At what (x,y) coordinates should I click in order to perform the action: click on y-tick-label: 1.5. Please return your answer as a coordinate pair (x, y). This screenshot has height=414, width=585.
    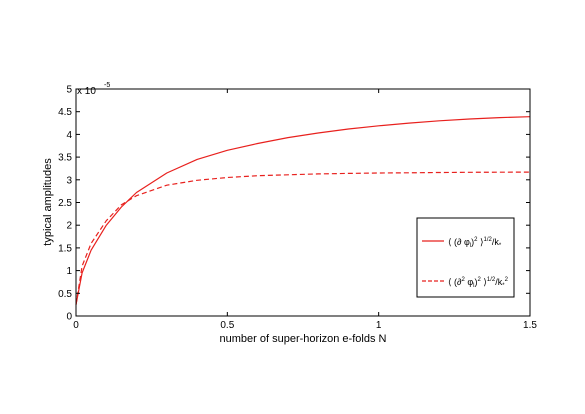
    Looking at the image, I should click on (65, 248).